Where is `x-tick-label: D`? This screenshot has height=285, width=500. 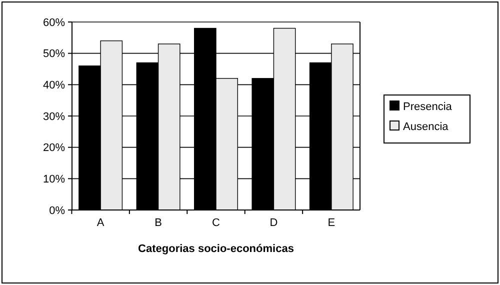
x-tick-label: D is located at coordinates (274, 223).